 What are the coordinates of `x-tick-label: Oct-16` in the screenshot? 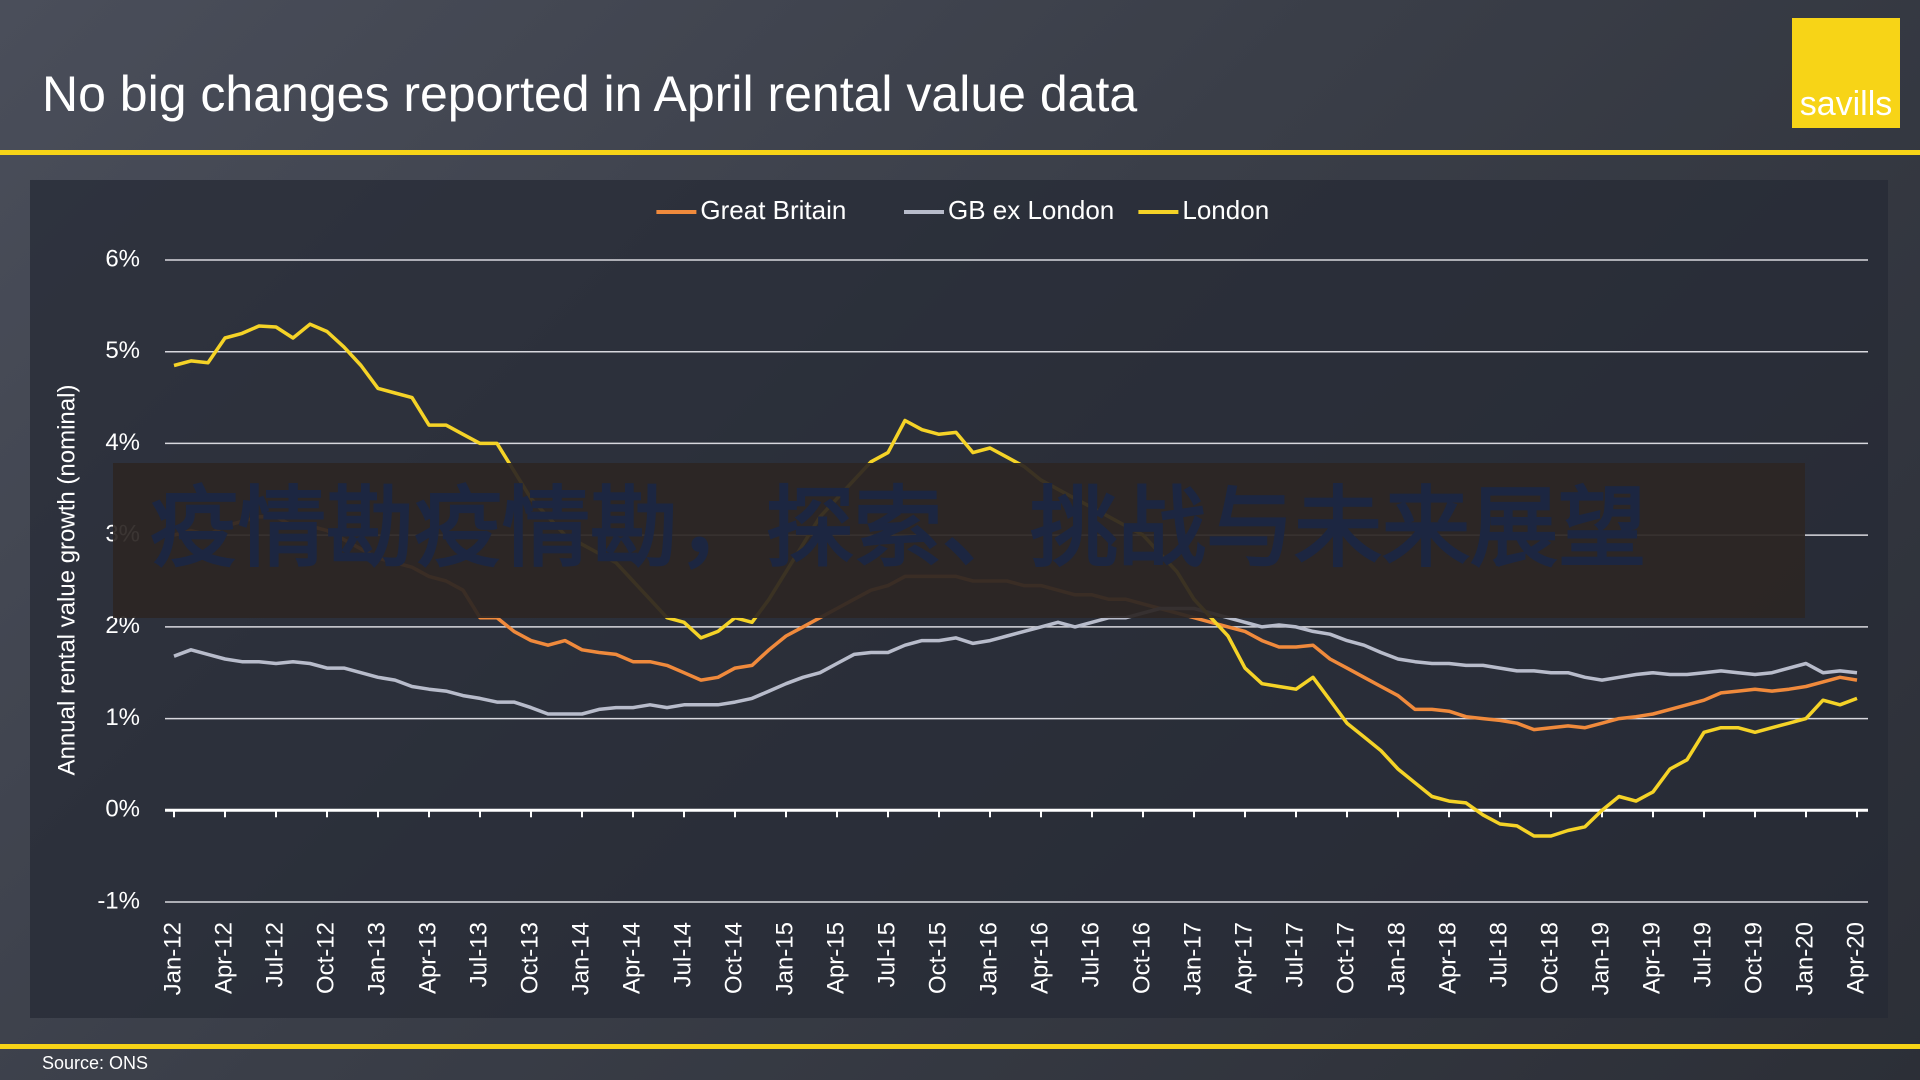 It's located at (1141, 958).